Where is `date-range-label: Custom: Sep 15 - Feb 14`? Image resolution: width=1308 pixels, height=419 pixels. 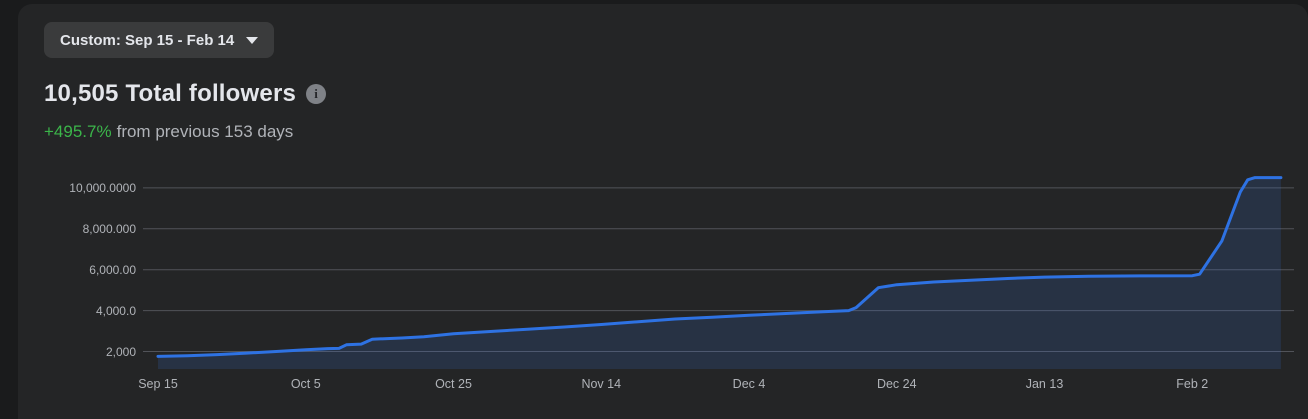 date-range-label: Custom: Sep 15 - Feb 14 is located at coordinates (147, 40).